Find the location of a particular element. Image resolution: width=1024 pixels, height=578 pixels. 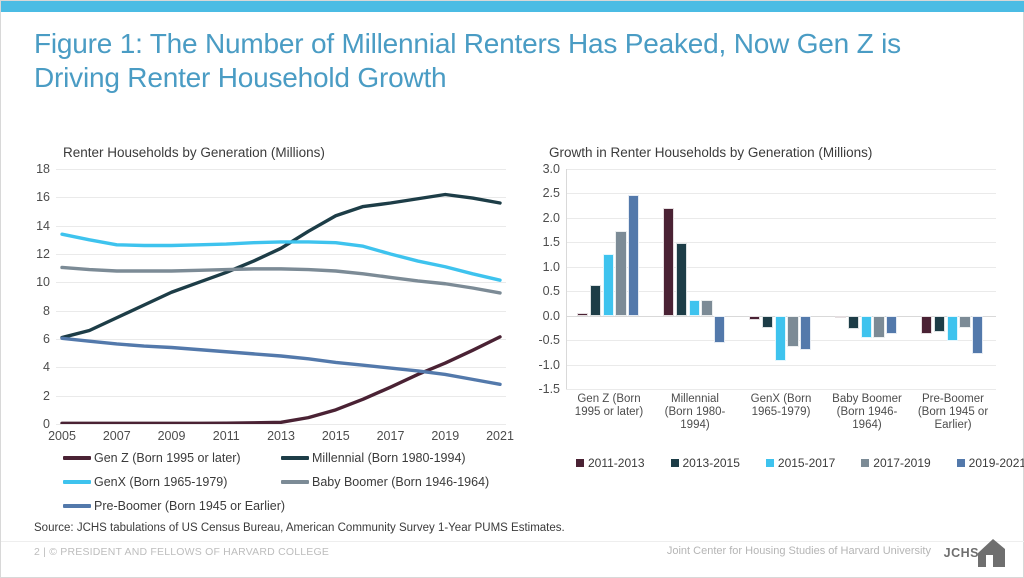

bar-legend-item-0: 2011-2013 is located at coordinates (610, 463).